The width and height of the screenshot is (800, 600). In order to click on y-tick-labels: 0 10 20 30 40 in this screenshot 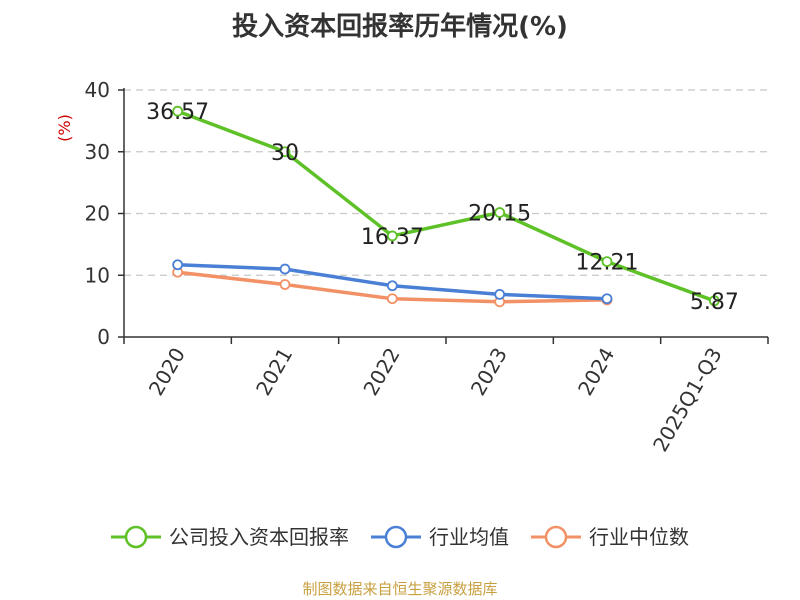, I will do `click(97, 213)`.